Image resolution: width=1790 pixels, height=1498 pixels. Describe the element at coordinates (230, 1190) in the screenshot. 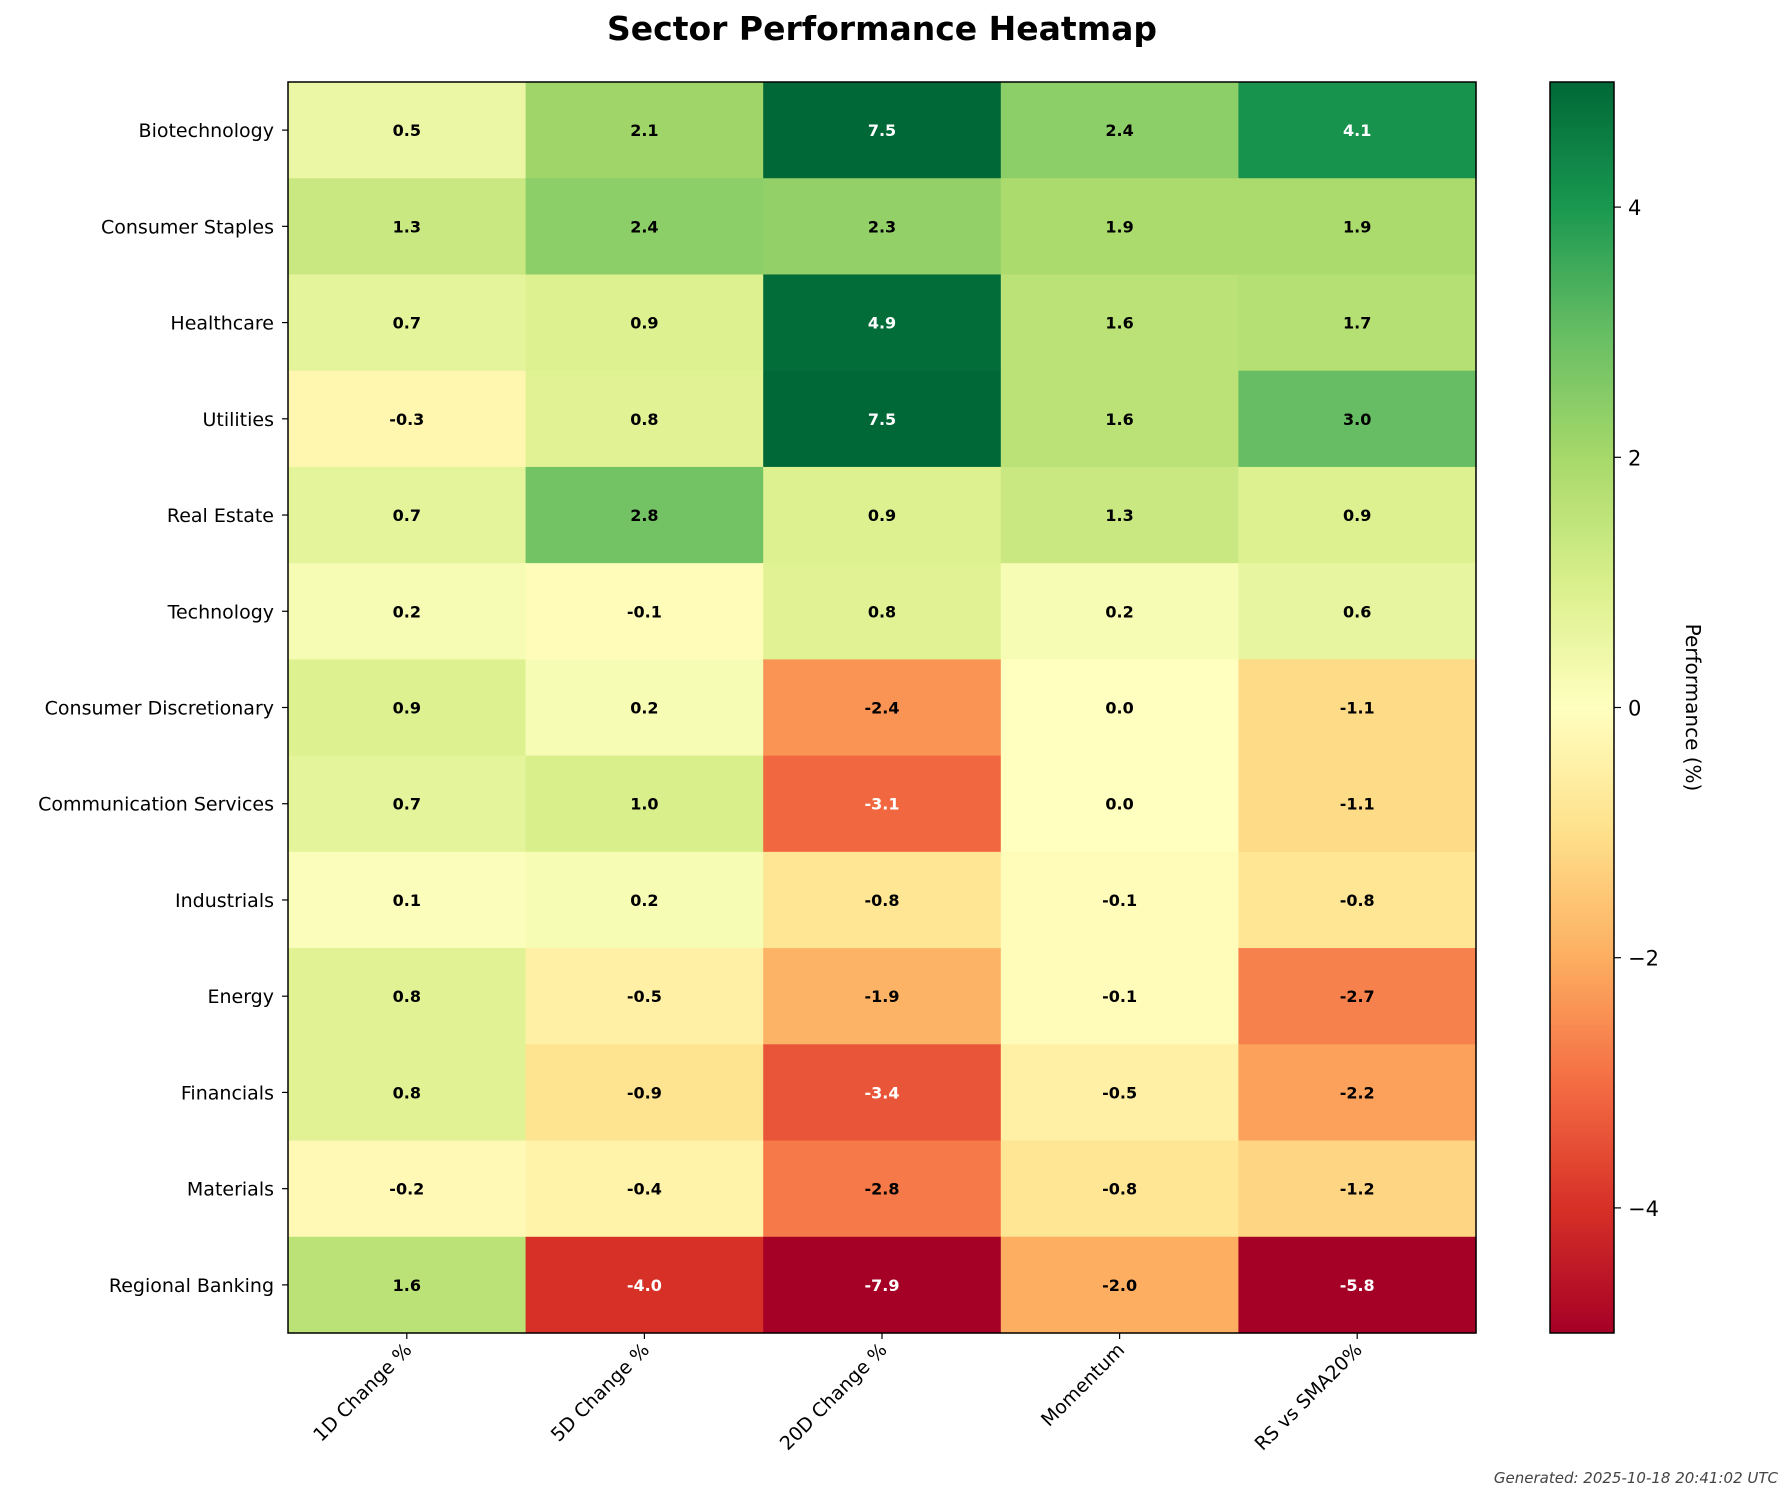

I see `row-label: Materials` at that location.